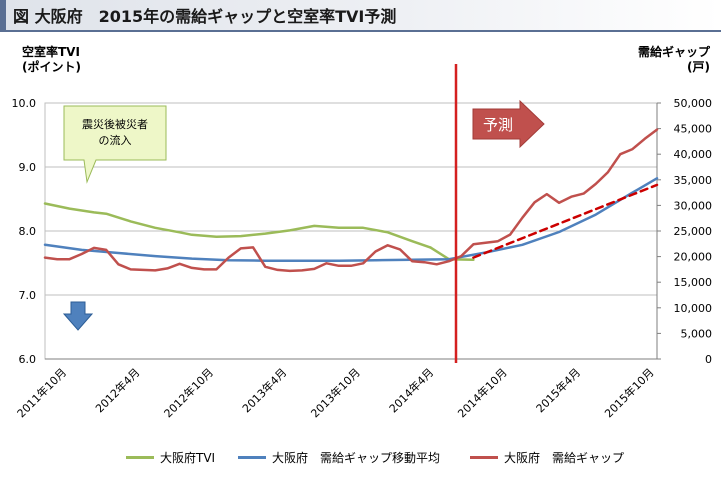  I want to click on title-accent, so click(3, 15).